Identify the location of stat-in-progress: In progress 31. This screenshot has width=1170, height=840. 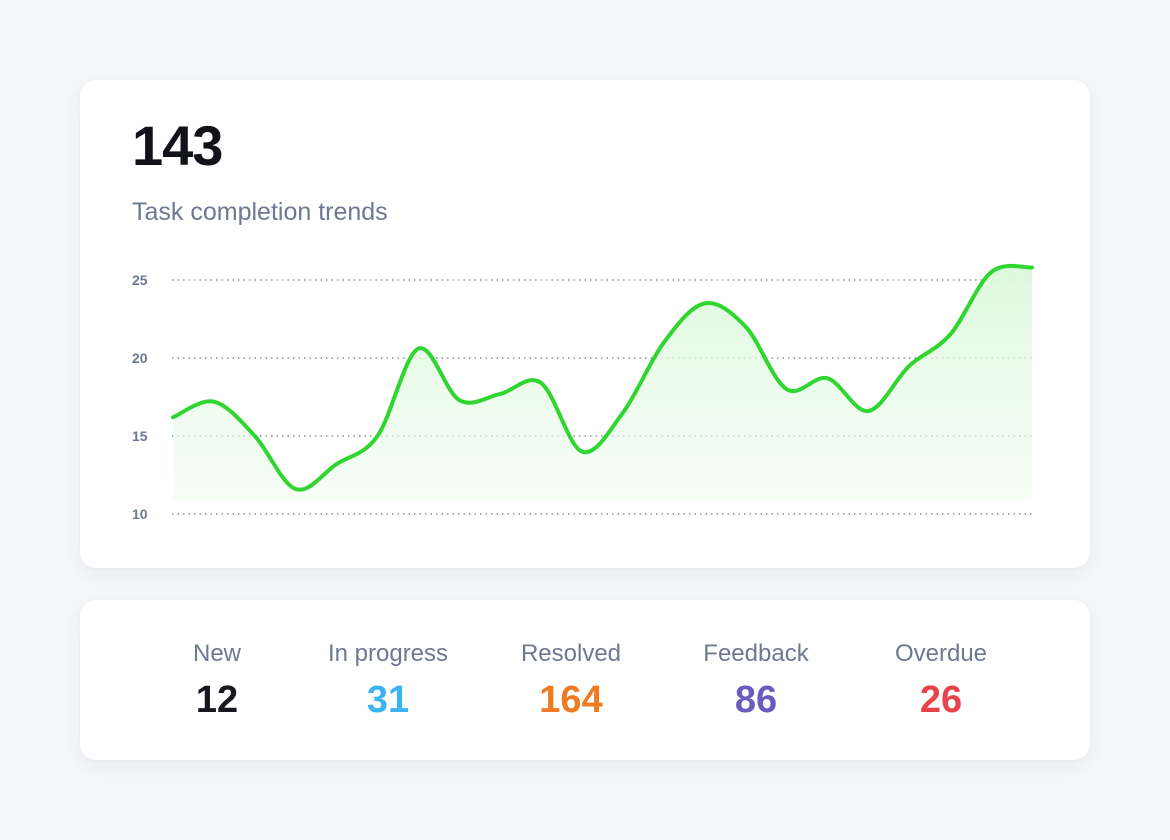
(388, 681).